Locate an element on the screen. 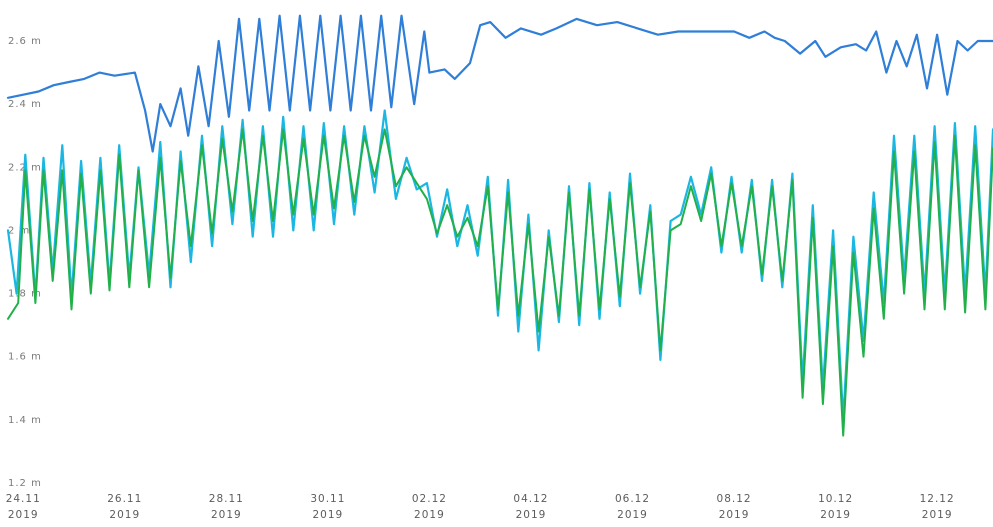 This screenshot has width=993, height=527. x-tick-date: 26.11 is located at coordinates (124, 499).